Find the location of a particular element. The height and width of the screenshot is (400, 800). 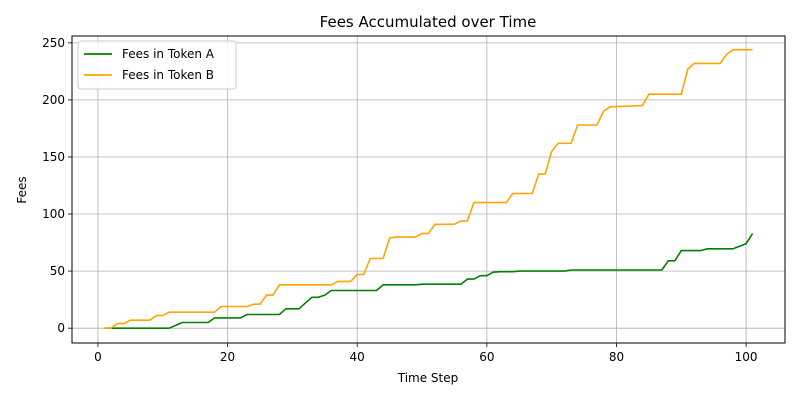

x-tick-label: 20 is located at coordinates (227, 357).